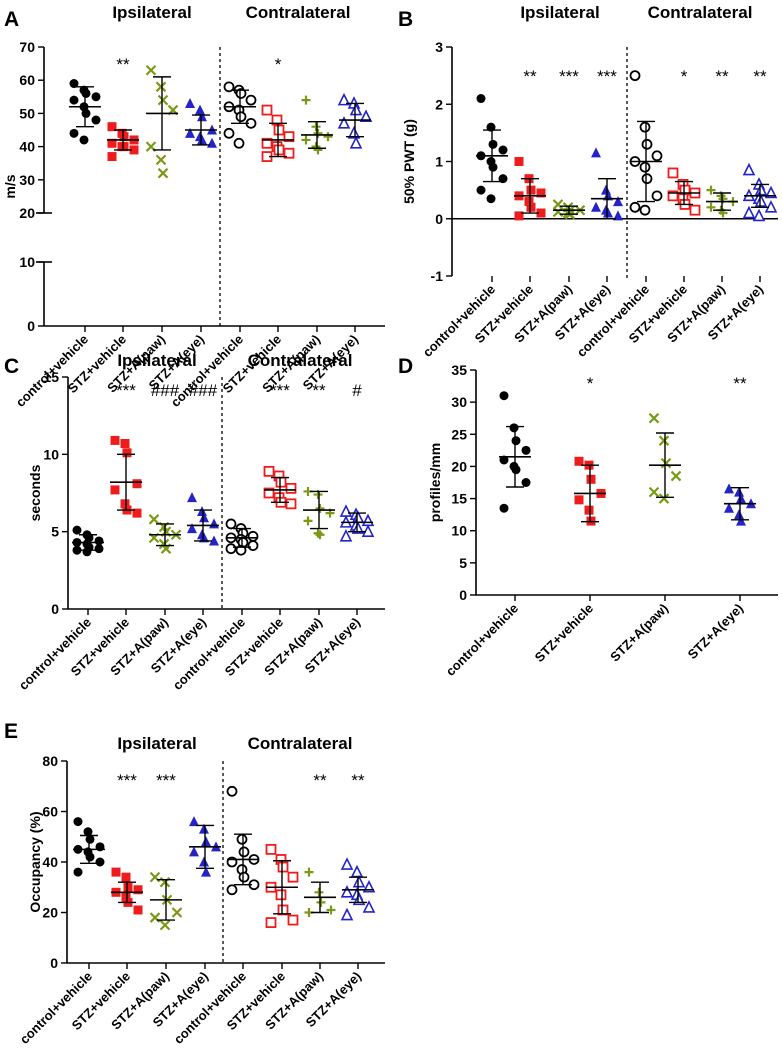 The width and height of the screenshot is (782, 1058). I want to click on side-title: Contralateral, so click(298, 12).